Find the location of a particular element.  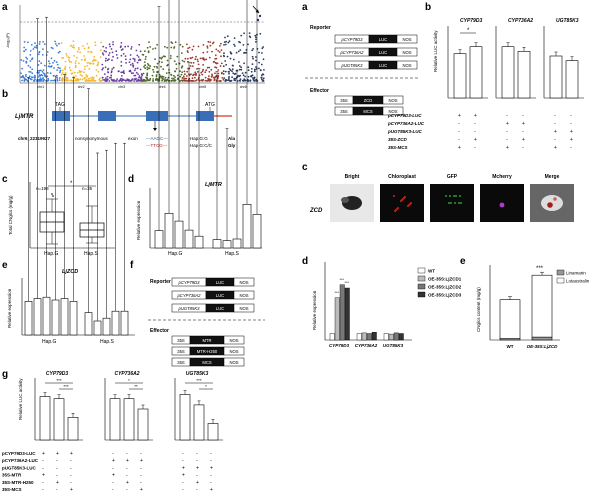

hap-g-sequence: ---AAGC--- is located at coordinates (157, 138).